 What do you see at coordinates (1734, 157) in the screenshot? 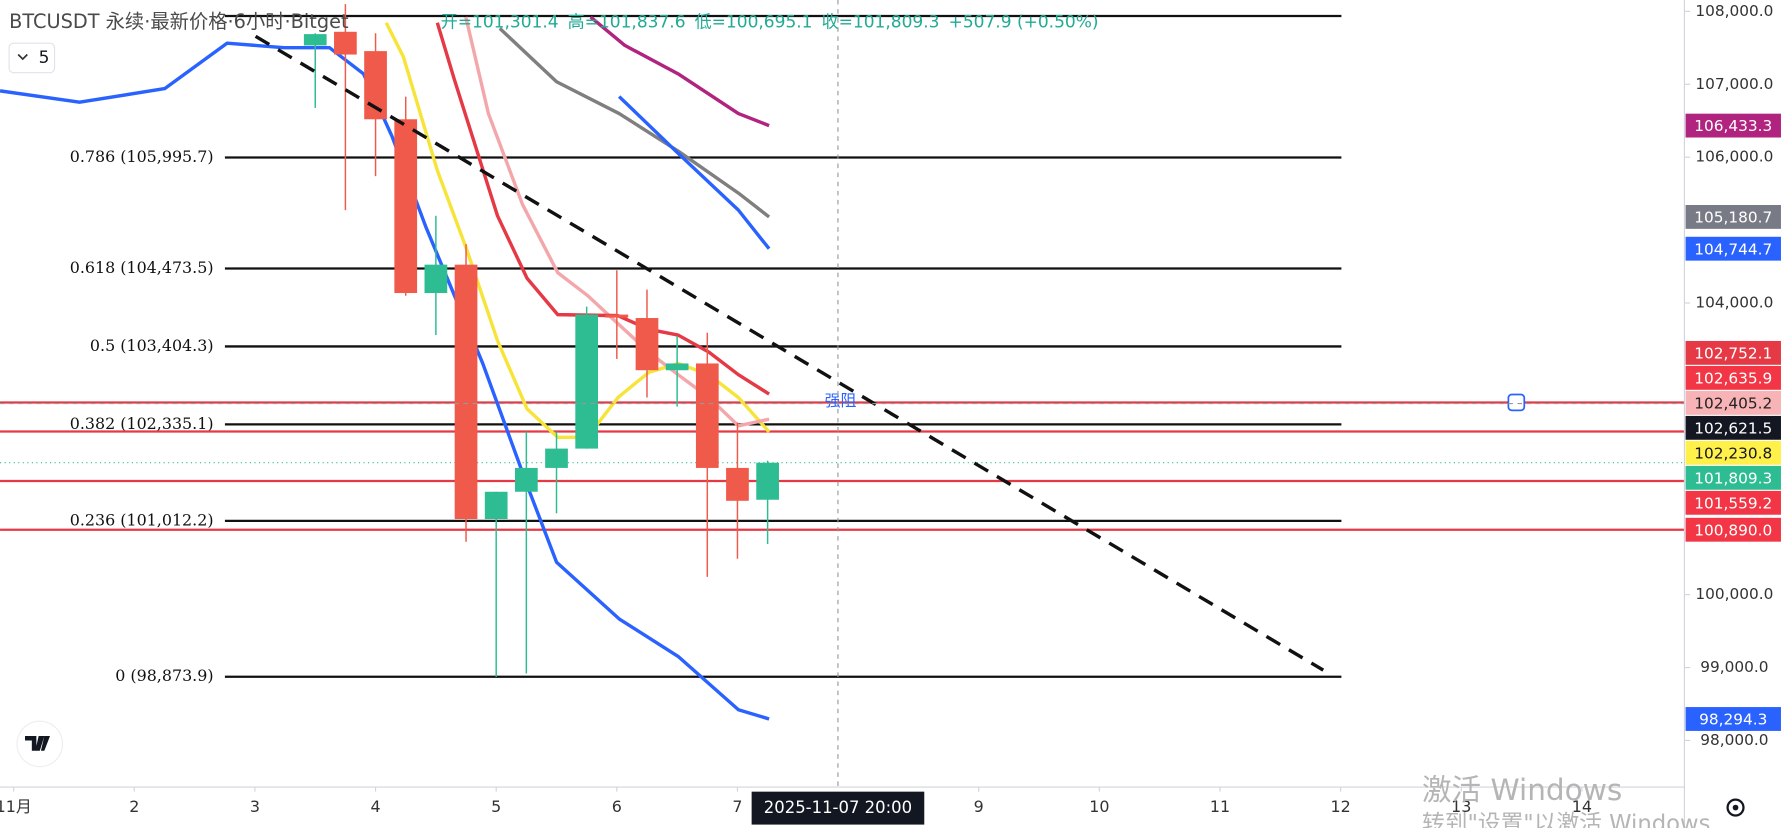
I see `y-tick-label: 106,000.0` at bounding box center [1734, 157].